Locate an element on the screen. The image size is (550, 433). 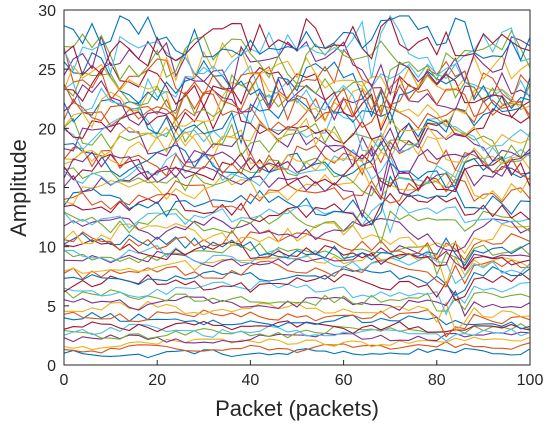
y-tick-label: 15 is located at coordinates (47, 189).